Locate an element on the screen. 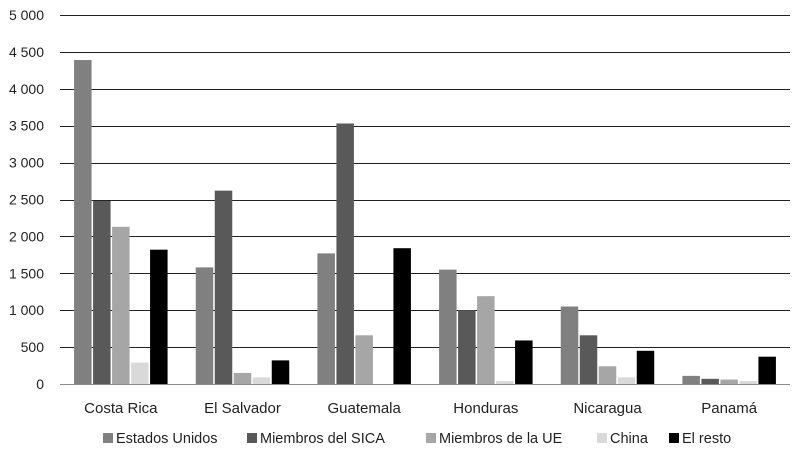 This screenshot has width=802, height=452. x-category-label: Costa Rica is located at coordinates (121, 408).